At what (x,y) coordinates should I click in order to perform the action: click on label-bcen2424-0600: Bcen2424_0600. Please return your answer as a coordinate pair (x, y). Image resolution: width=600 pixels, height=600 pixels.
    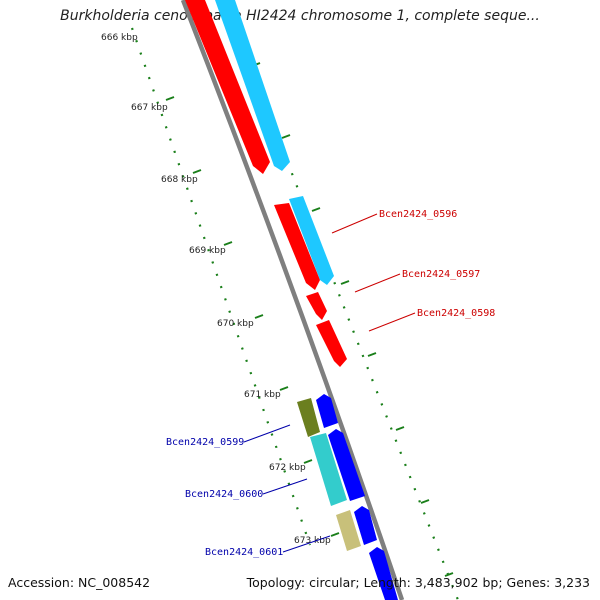
    Looking at the image, I should click on (224, 494).